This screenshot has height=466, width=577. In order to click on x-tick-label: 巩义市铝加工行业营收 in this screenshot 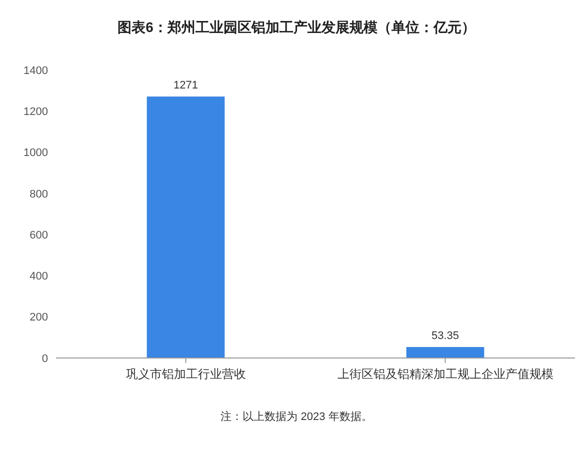, I will do `click(186, 374)`.